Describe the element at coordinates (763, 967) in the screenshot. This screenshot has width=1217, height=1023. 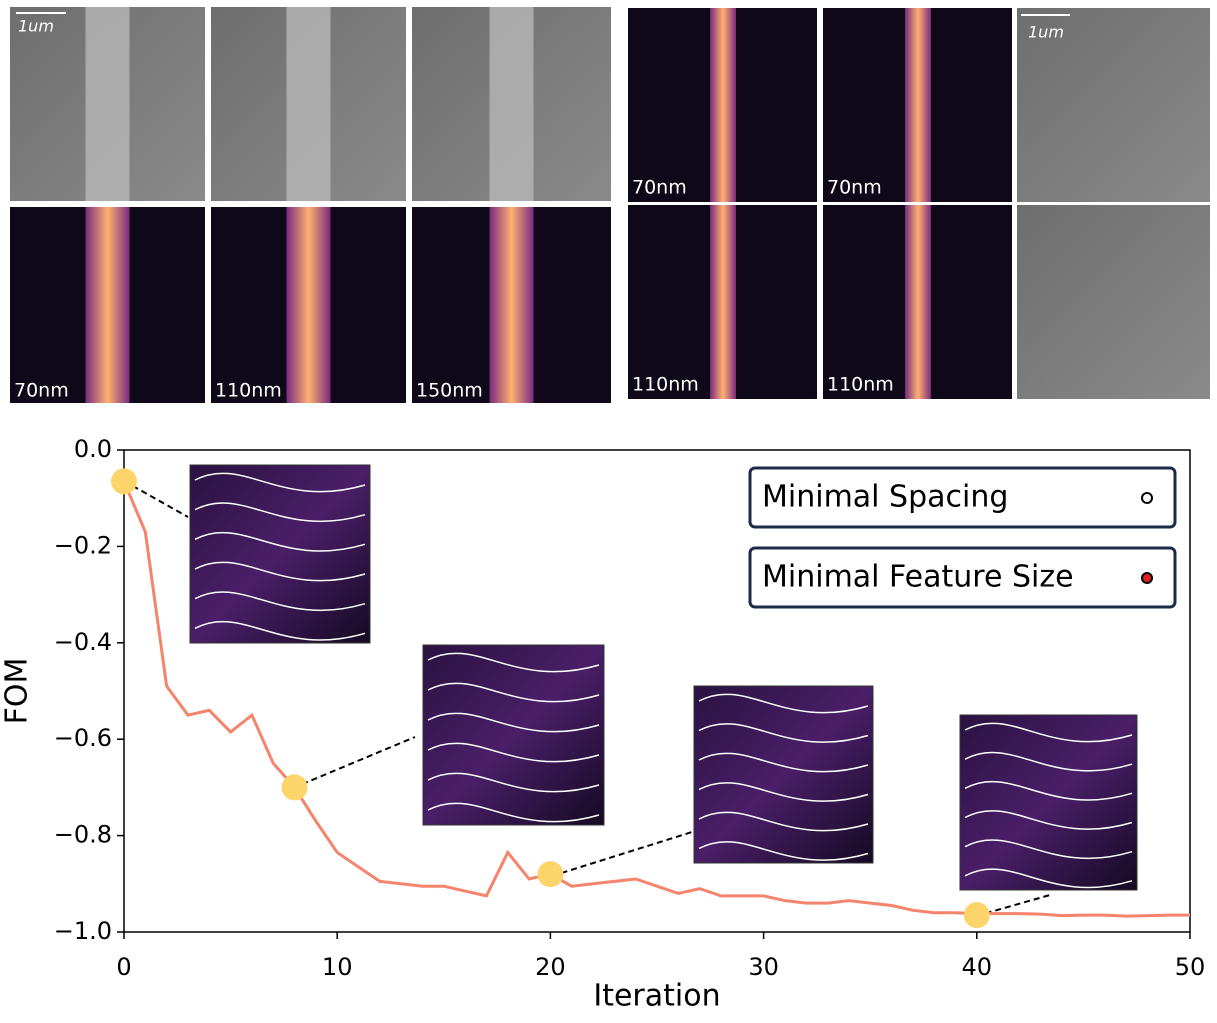
I see `x-tick-label: 30` at that location.